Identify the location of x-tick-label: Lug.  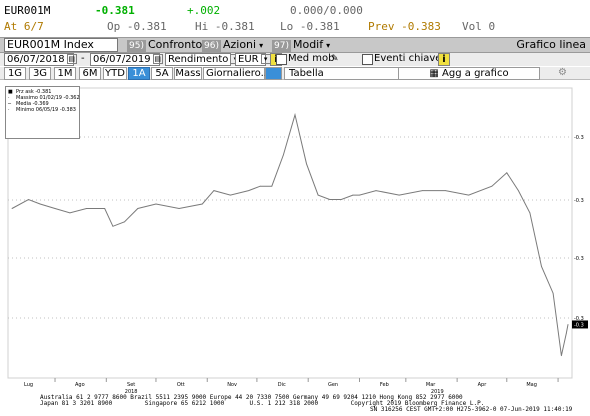
(28, 385).